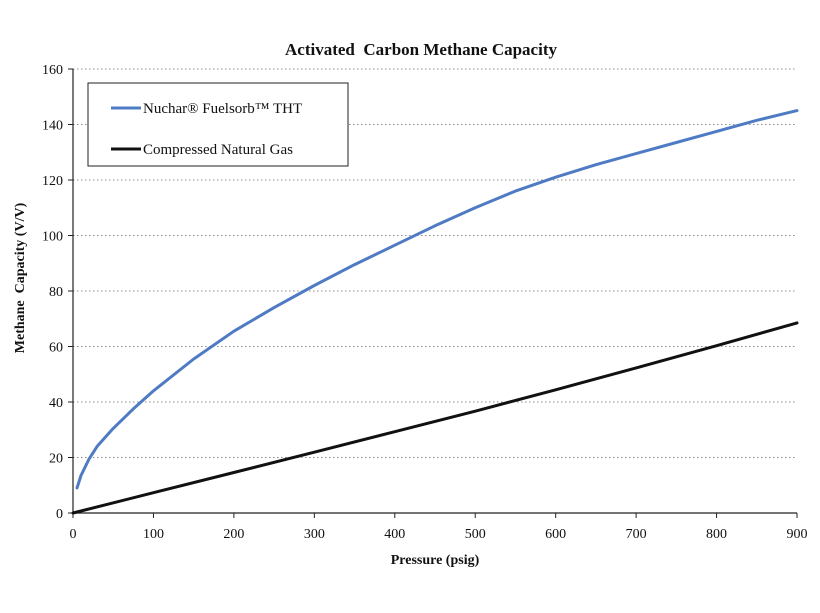 Image resolution: width=820 pixels, height=613 pixels. Describe the element at coordinates (52, 126) in the screenshot. I see `y-tick-label-140: 140` at that location.